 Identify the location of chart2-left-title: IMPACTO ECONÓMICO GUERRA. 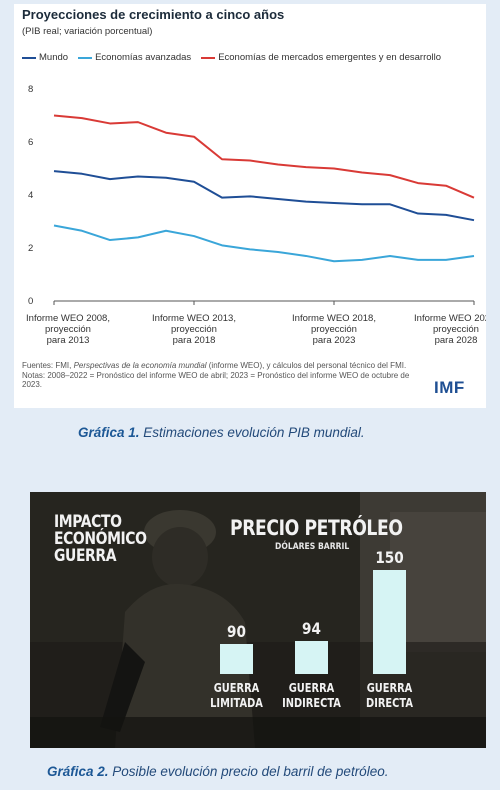
(100, 539).